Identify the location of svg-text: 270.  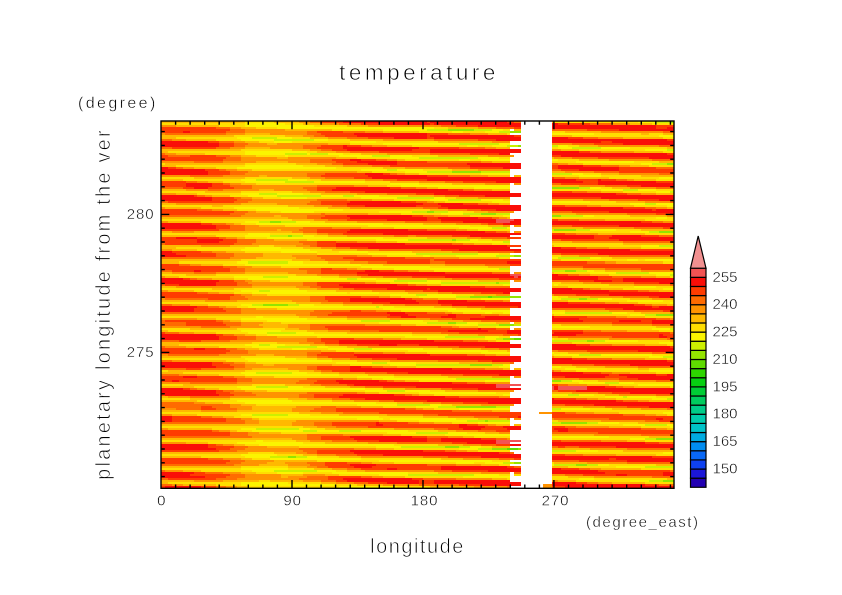
(556, 501).